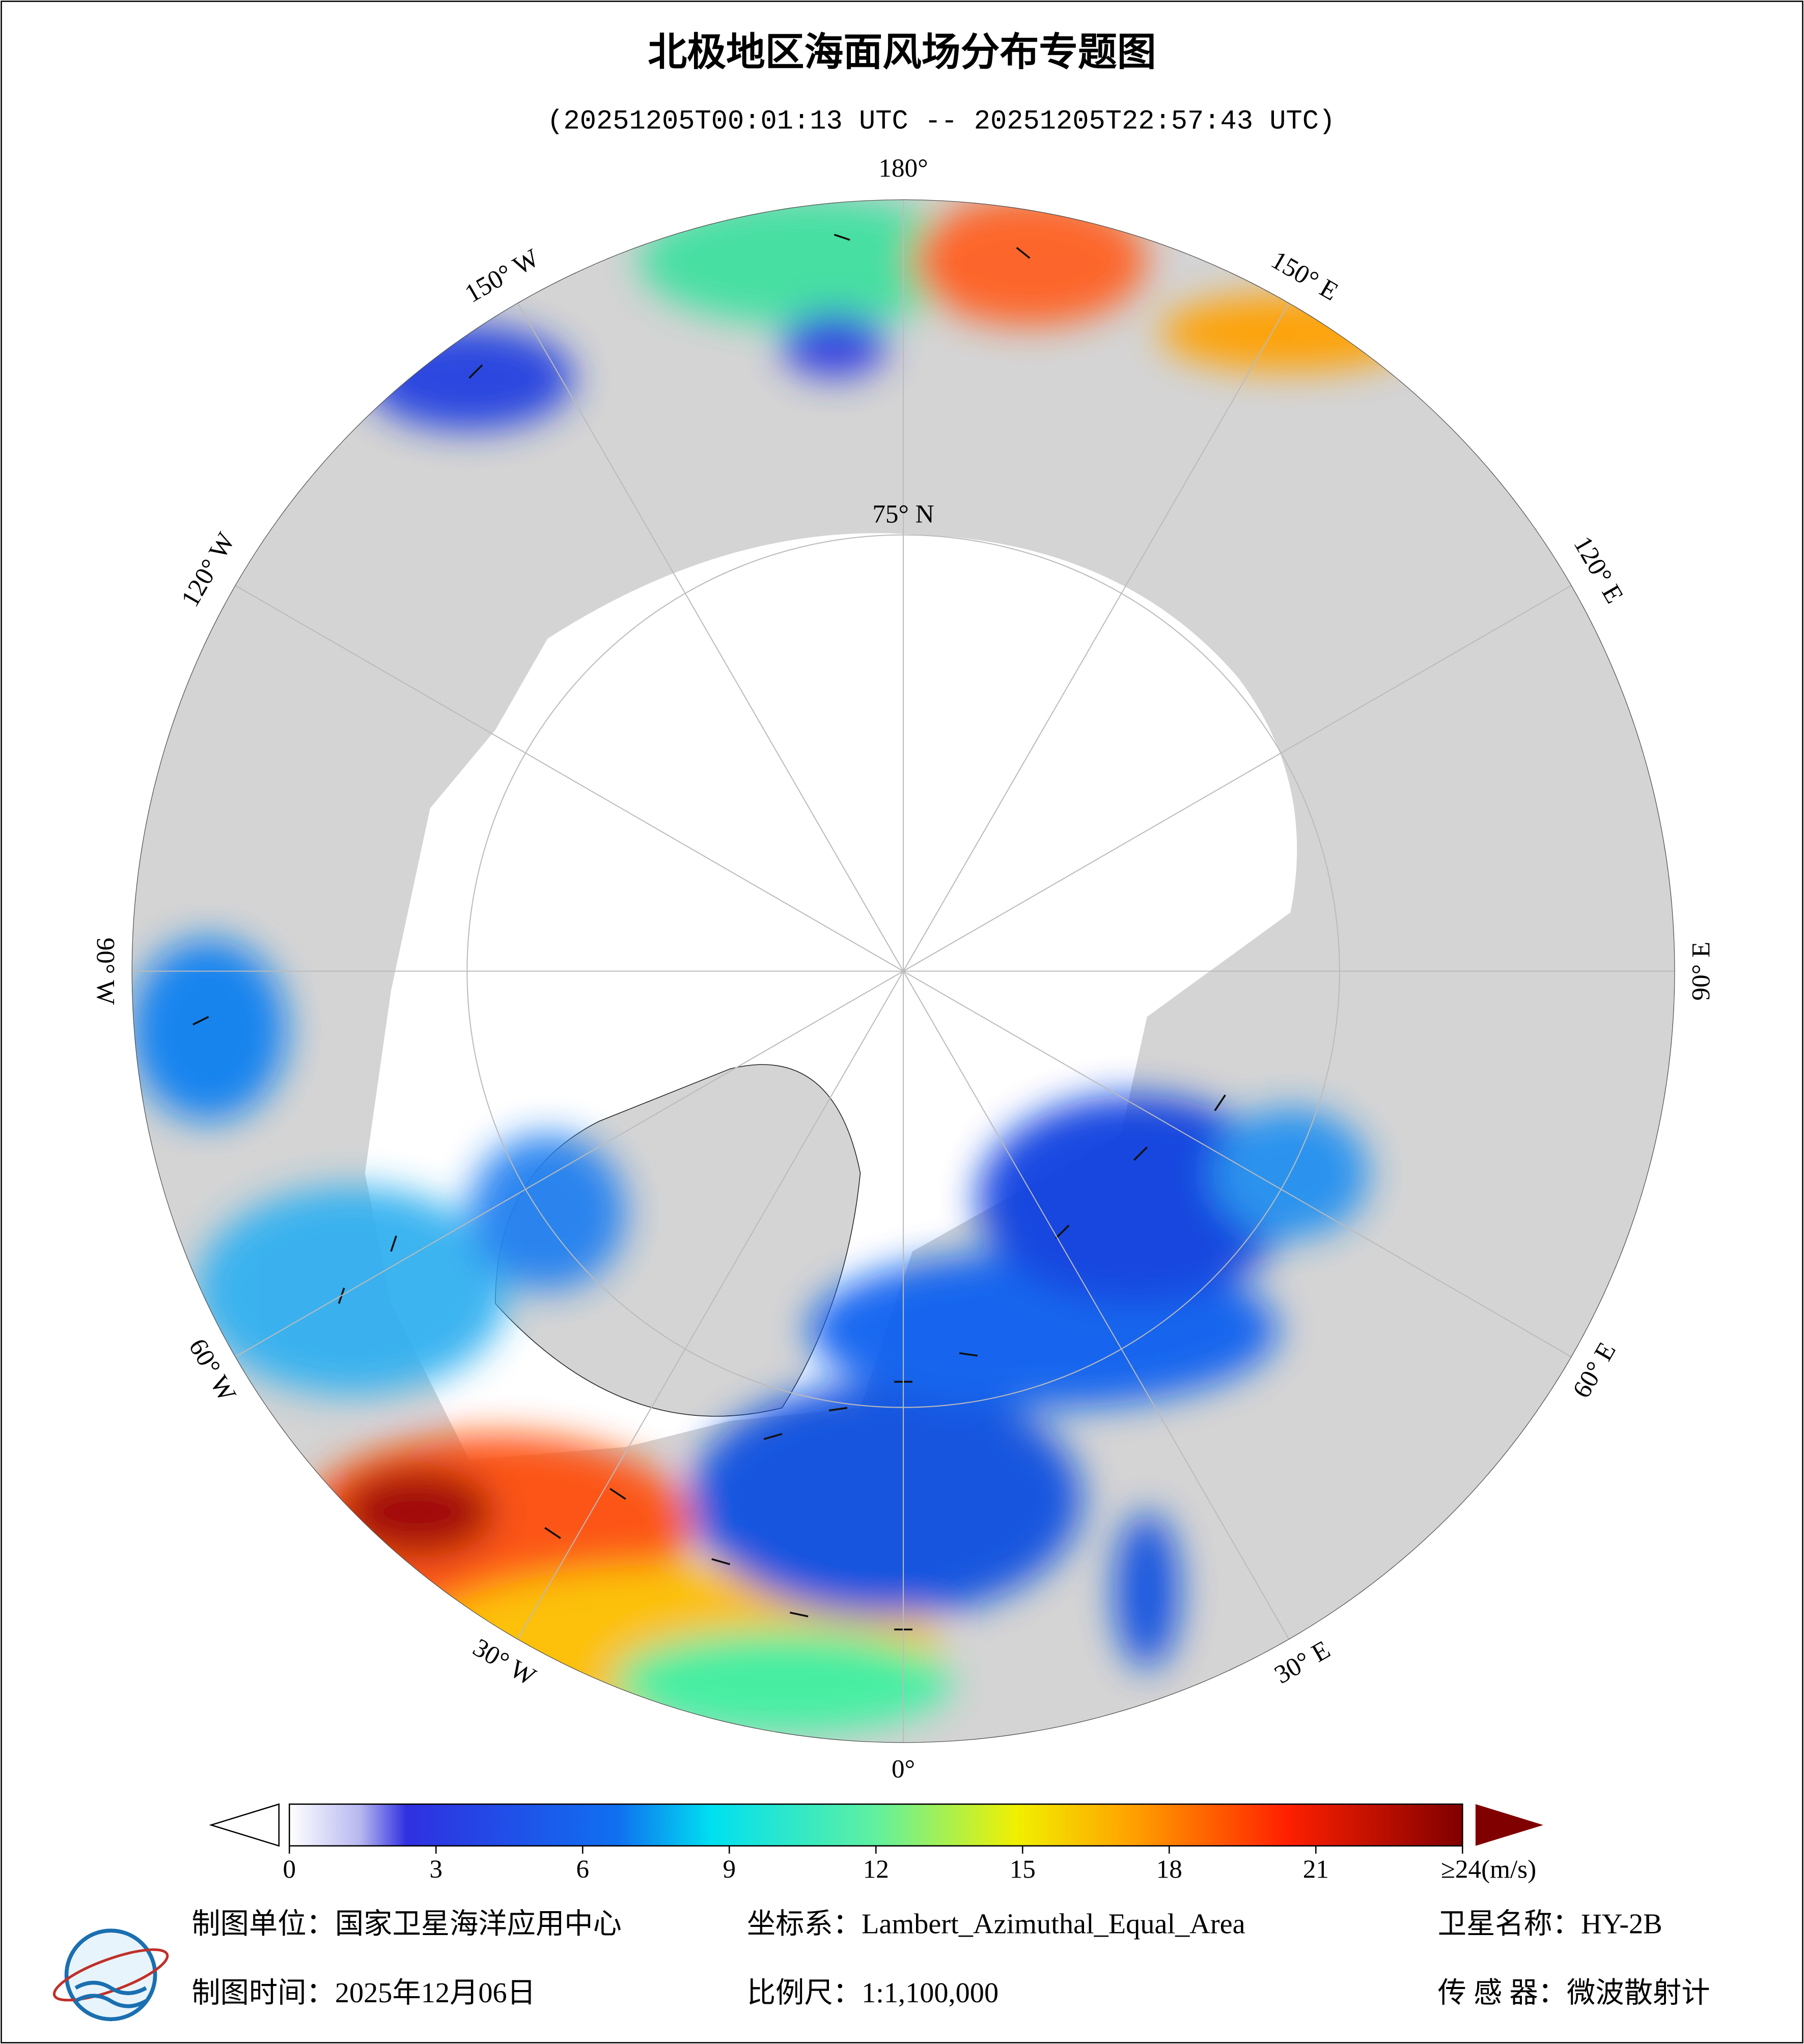 This screenshot has width=1804, height=2044. I want to click on colorbar-over, so click(1509, 1825).